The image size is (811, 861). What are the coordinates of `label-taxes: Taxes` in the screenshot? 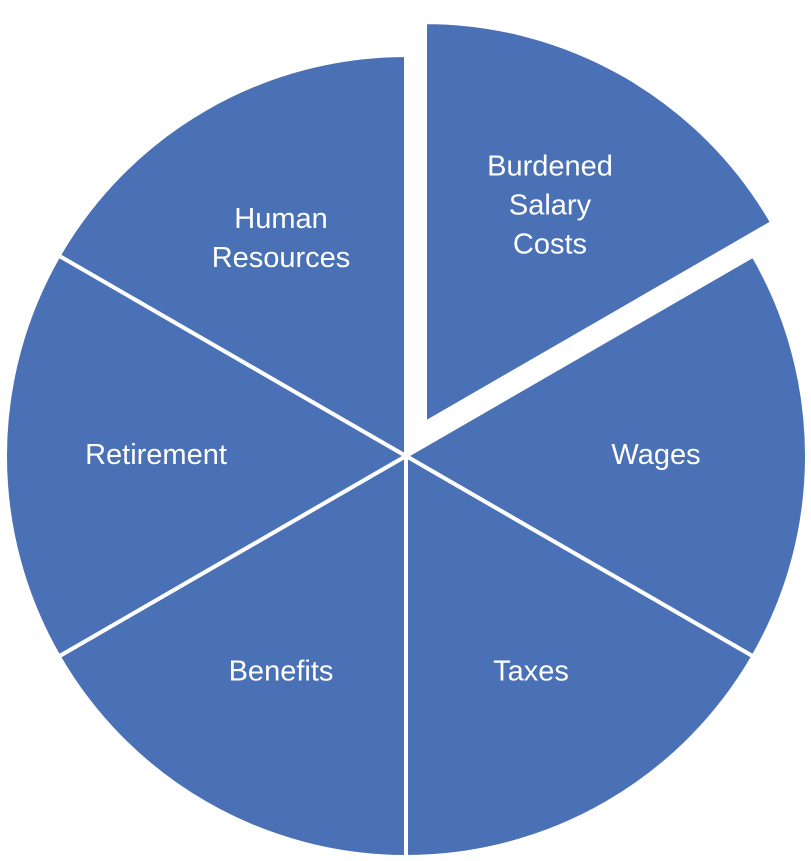 It's located at (531, 671).